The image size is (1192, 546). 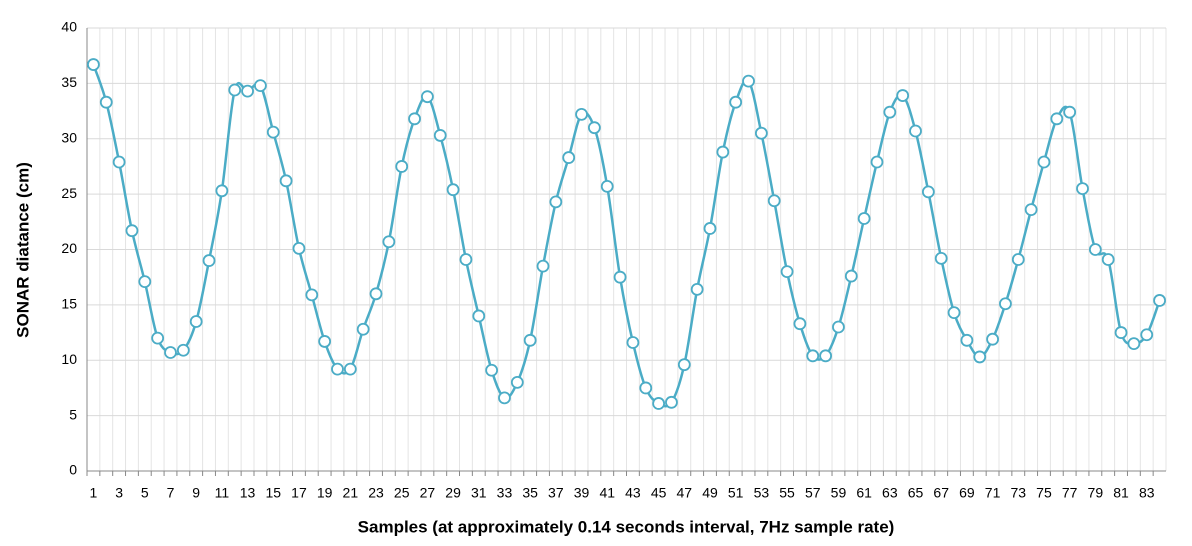 I want to click on x-tick-label: 71, so click(x=993, y=493).